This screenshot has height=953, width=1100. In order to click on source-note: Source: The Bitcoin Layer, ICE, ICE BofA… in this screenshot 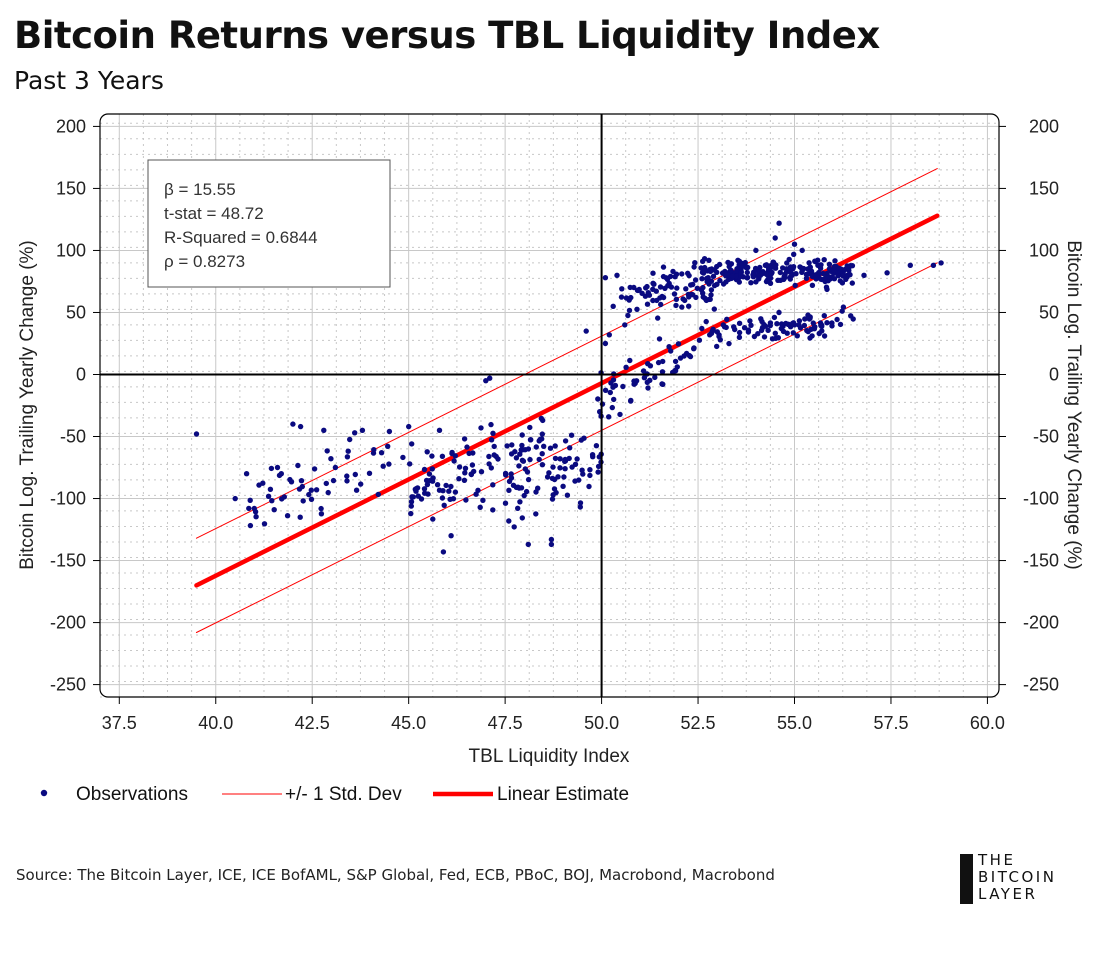, I will do `click(395, 875)`.